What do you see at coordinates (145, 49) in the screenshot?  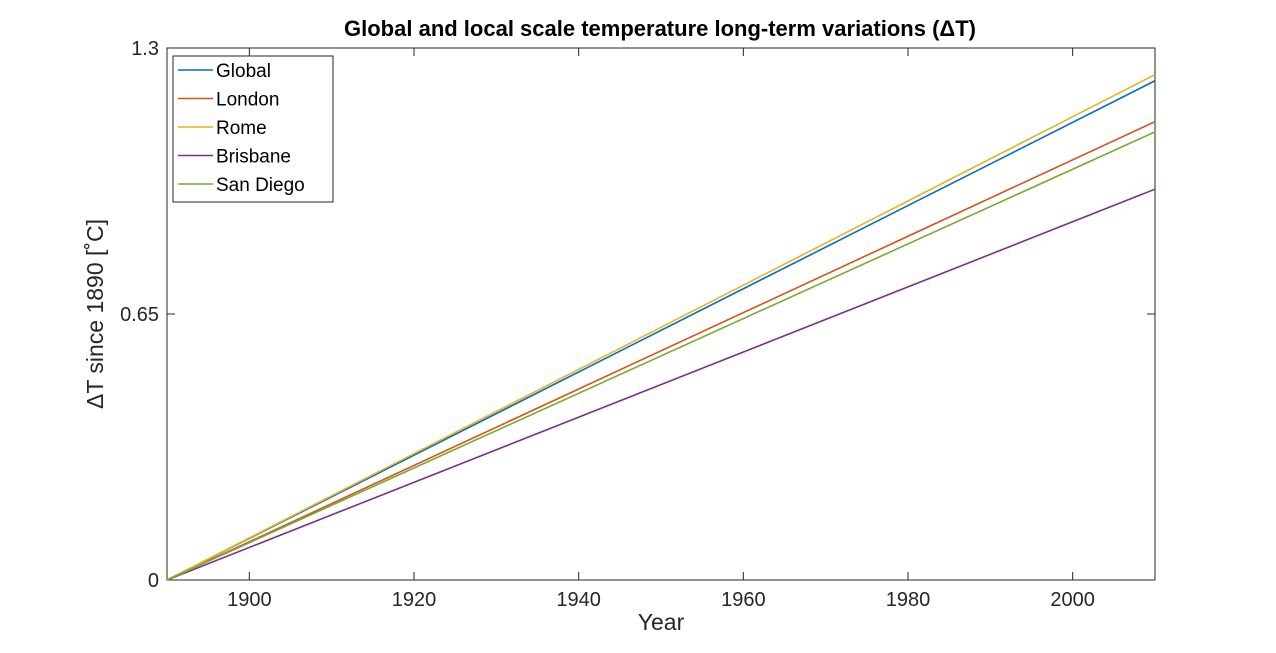 I see `y-tick-label: 1.3` at bounding box center [145, 49].